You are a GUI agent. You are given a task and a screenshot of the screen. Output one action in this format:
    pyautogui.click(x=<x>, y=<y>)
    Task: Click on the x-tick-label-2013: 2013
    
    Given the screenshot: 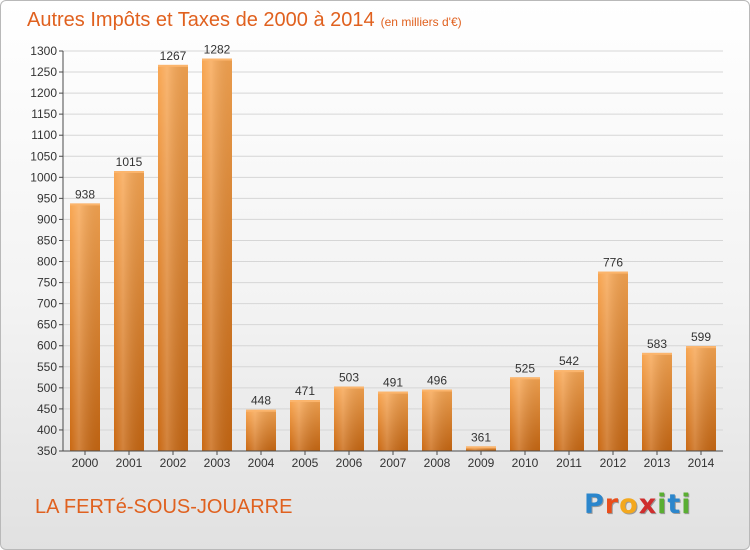 What is the action you would take?
    pyautogui.click(x=657, y=463)
    